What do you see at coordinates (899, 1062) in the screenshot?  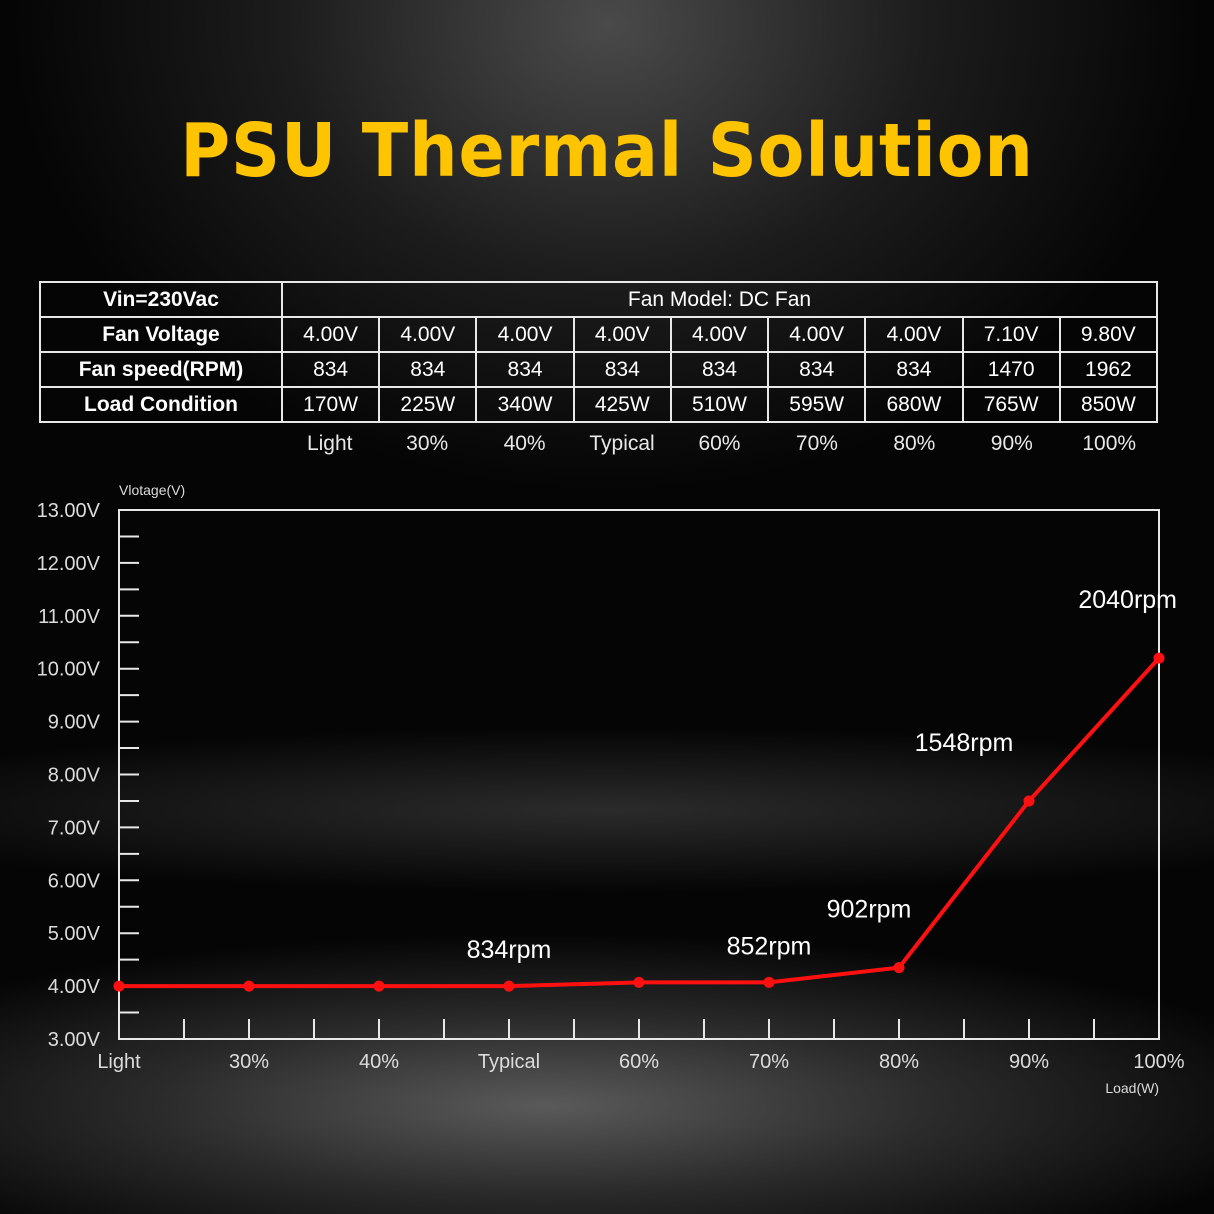 I see `x-tick-label: 80%` at bounding box center [899, 1062].